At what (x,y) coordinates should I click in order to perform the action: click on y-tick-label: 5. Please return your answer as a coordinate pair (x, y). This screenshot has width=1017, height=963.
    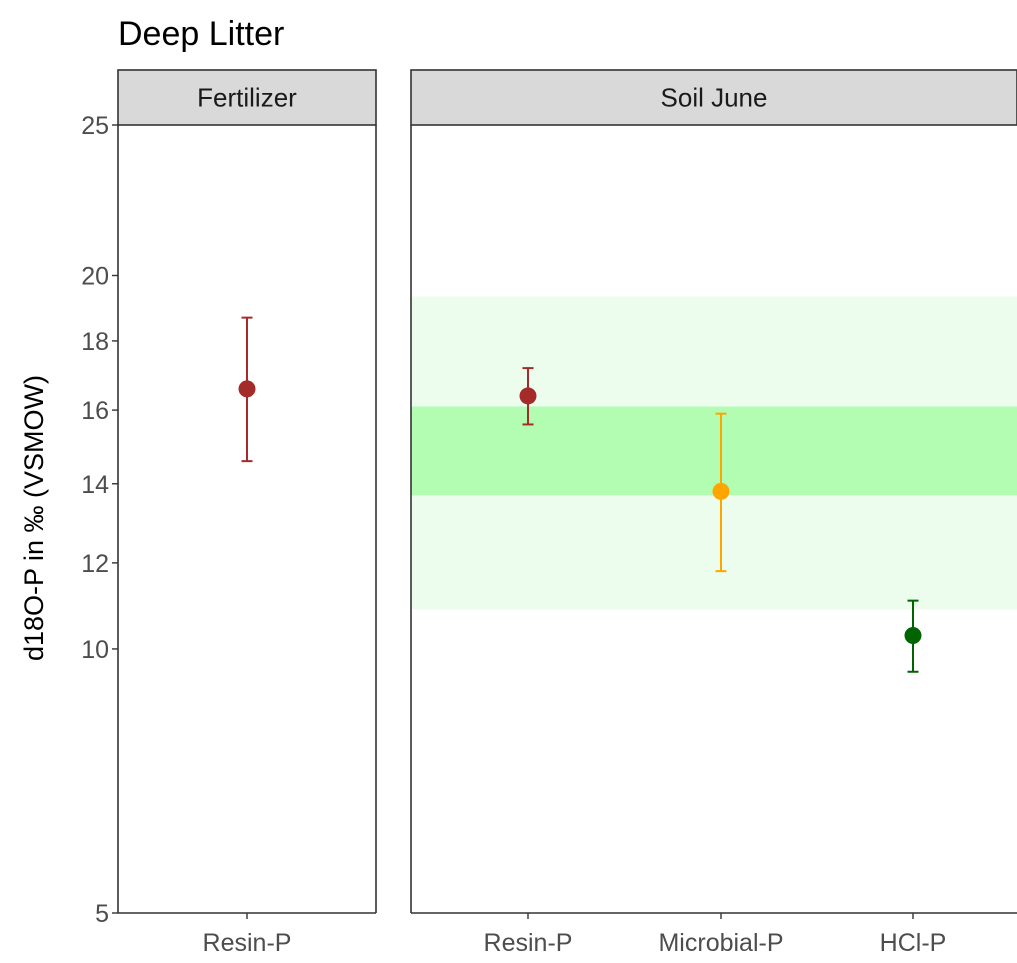
    Looking at the image, I should click on (102, 914).